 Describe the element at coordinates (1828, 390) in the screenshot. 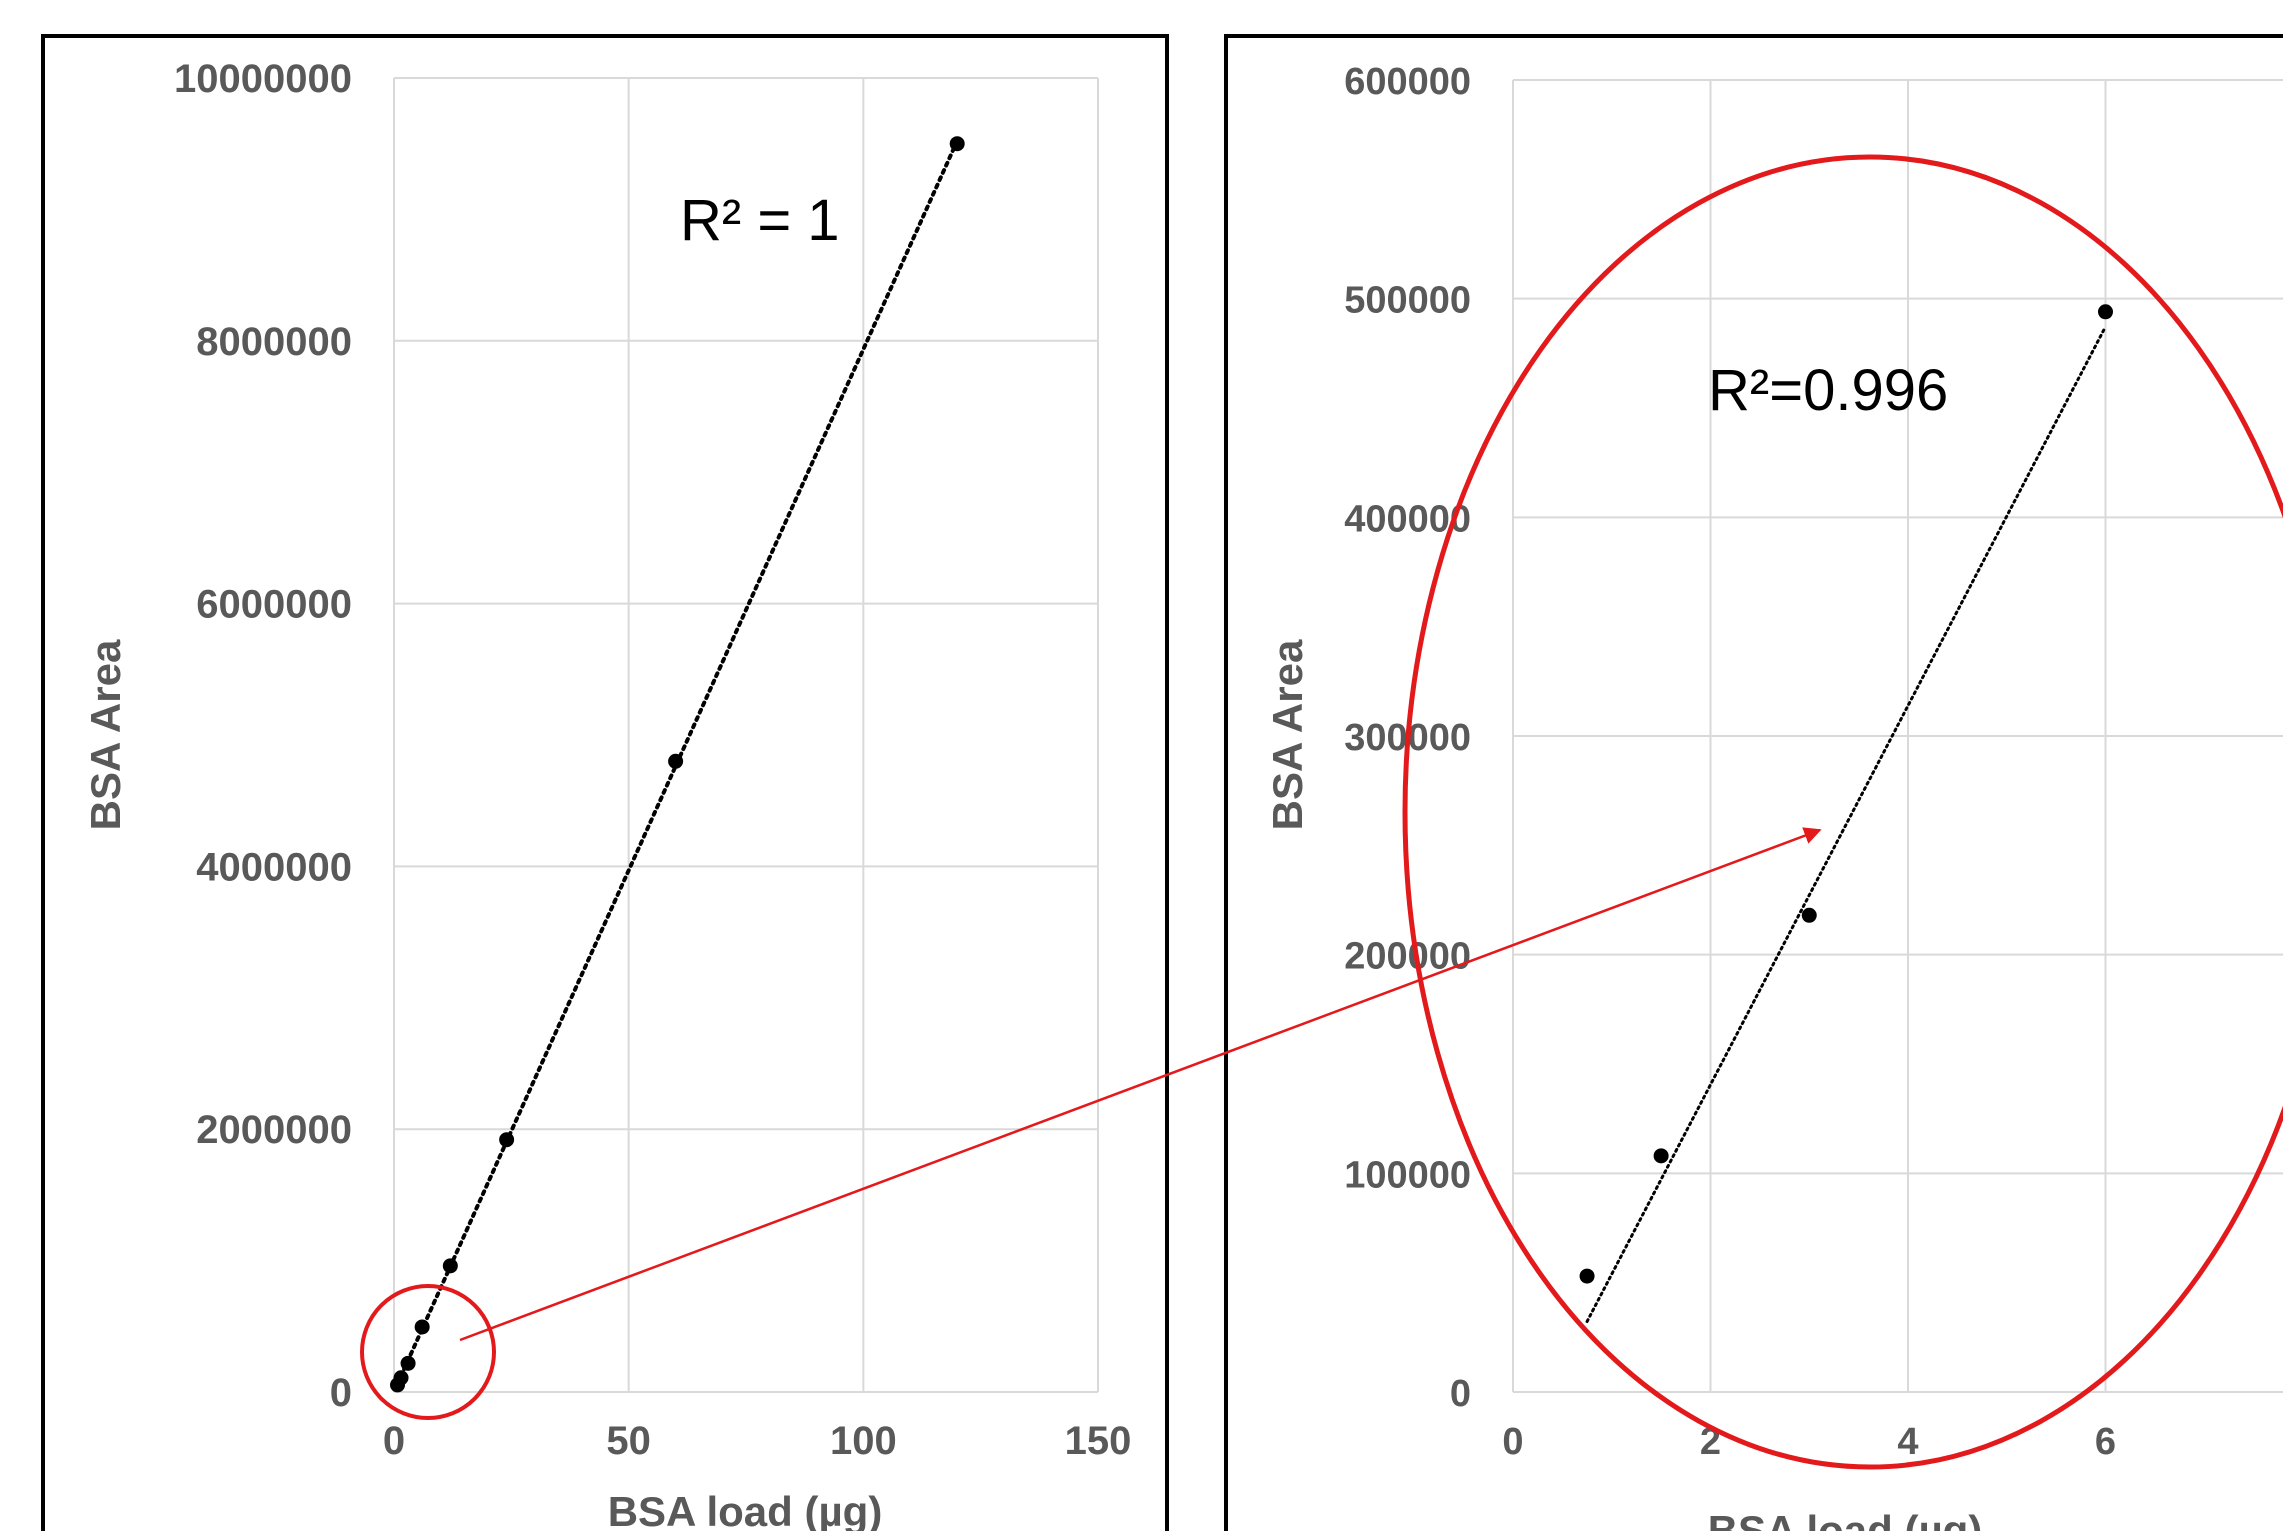

I see `right-r-squared-label: R²=0.996` at that location.